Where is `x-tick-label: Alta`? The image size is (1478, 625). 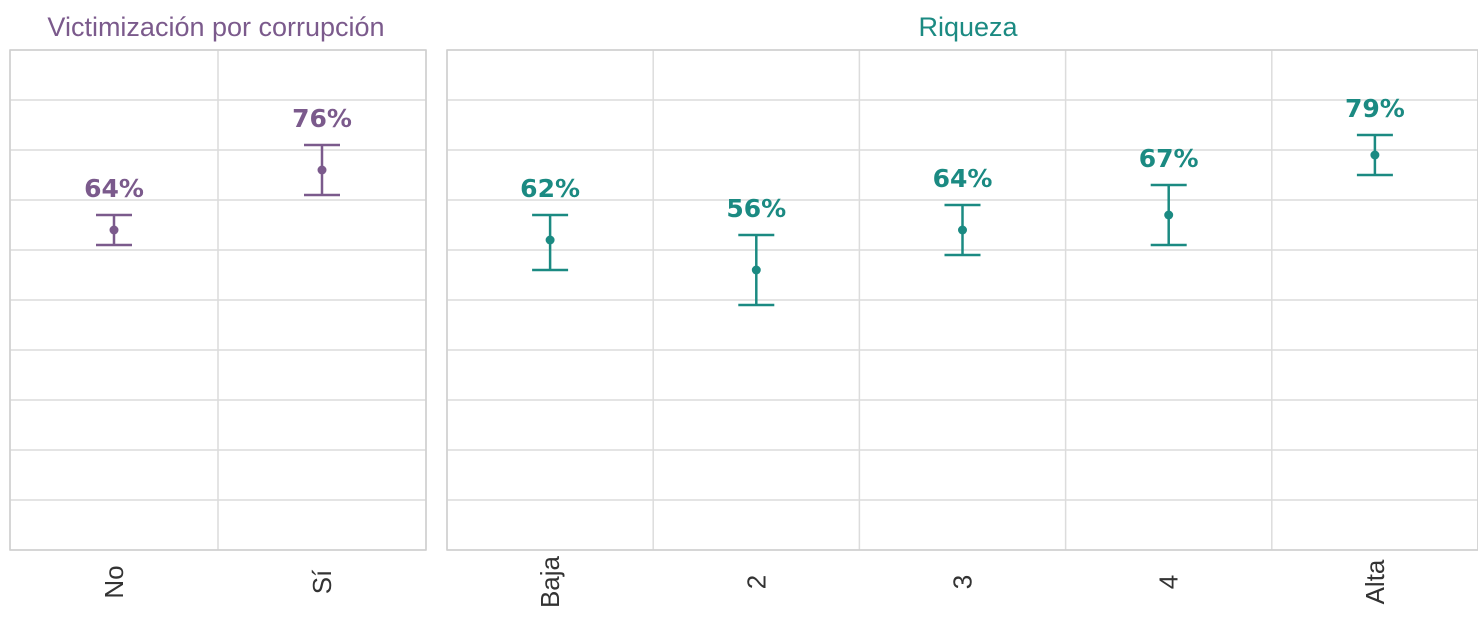
x-tick-label: Alta is located at coordinates (1375, 581).